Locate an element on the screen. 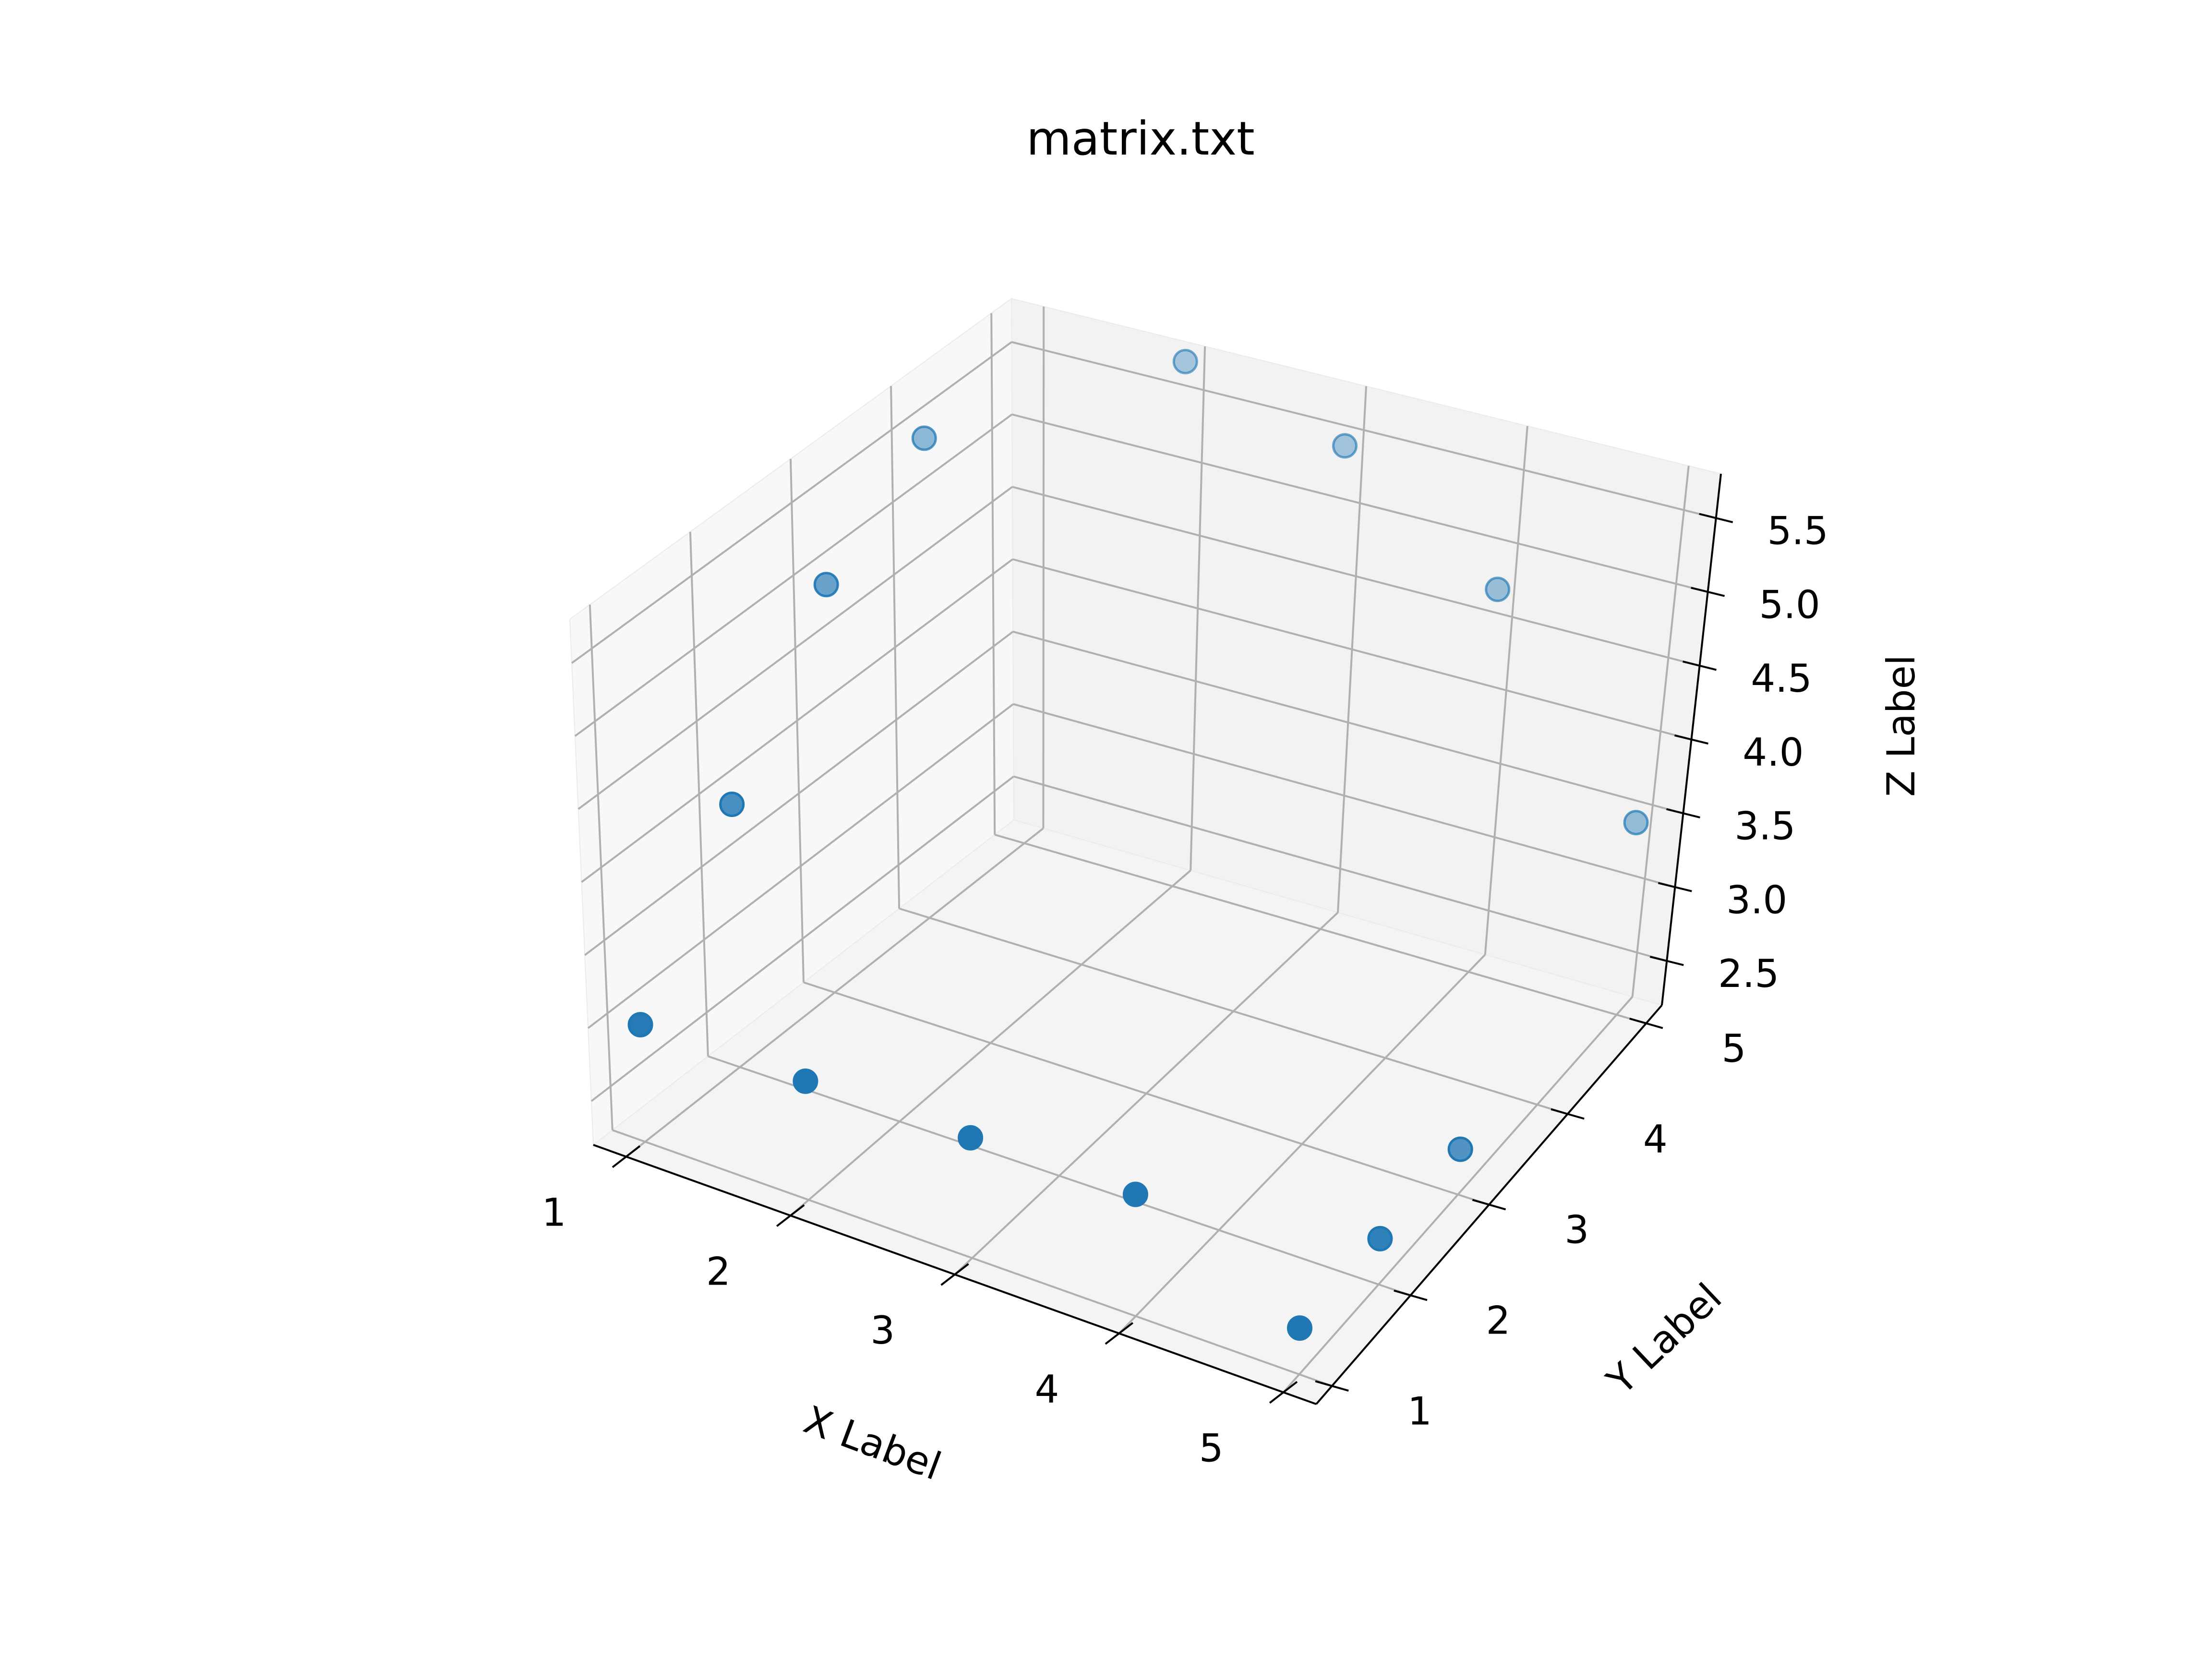 The image size is (2212, 1659). z-tick-label: 3.0 is located at coordinates (1756, 900).